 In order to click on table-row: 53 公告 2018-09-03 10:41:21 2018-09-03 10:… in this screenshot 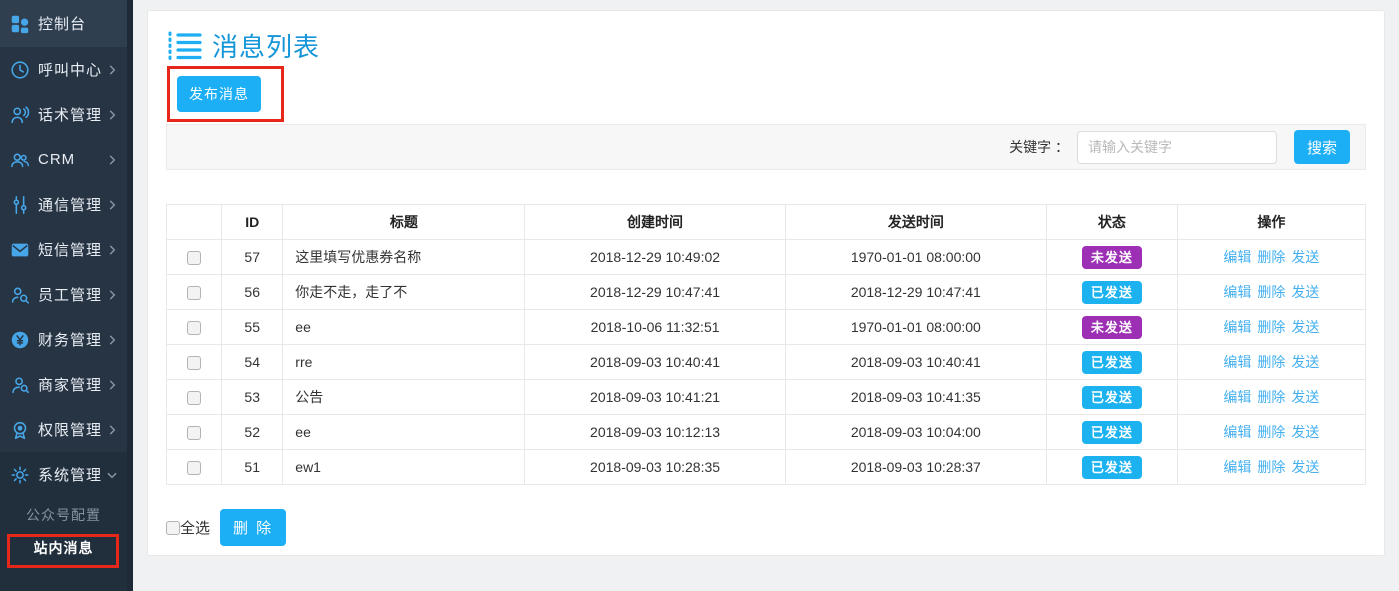, I will do `click(766, 397)`.